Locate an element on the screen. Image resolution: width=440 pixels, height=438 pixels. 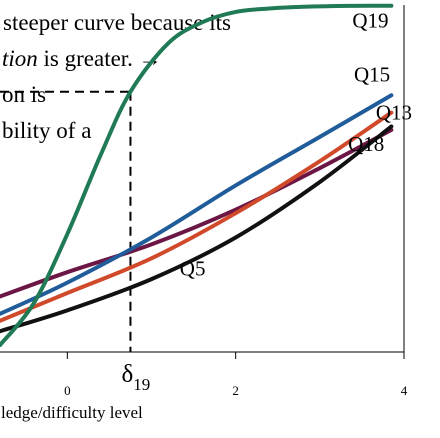
annotation-line-1: steeper curve because its is located at coordinates (117, 22).